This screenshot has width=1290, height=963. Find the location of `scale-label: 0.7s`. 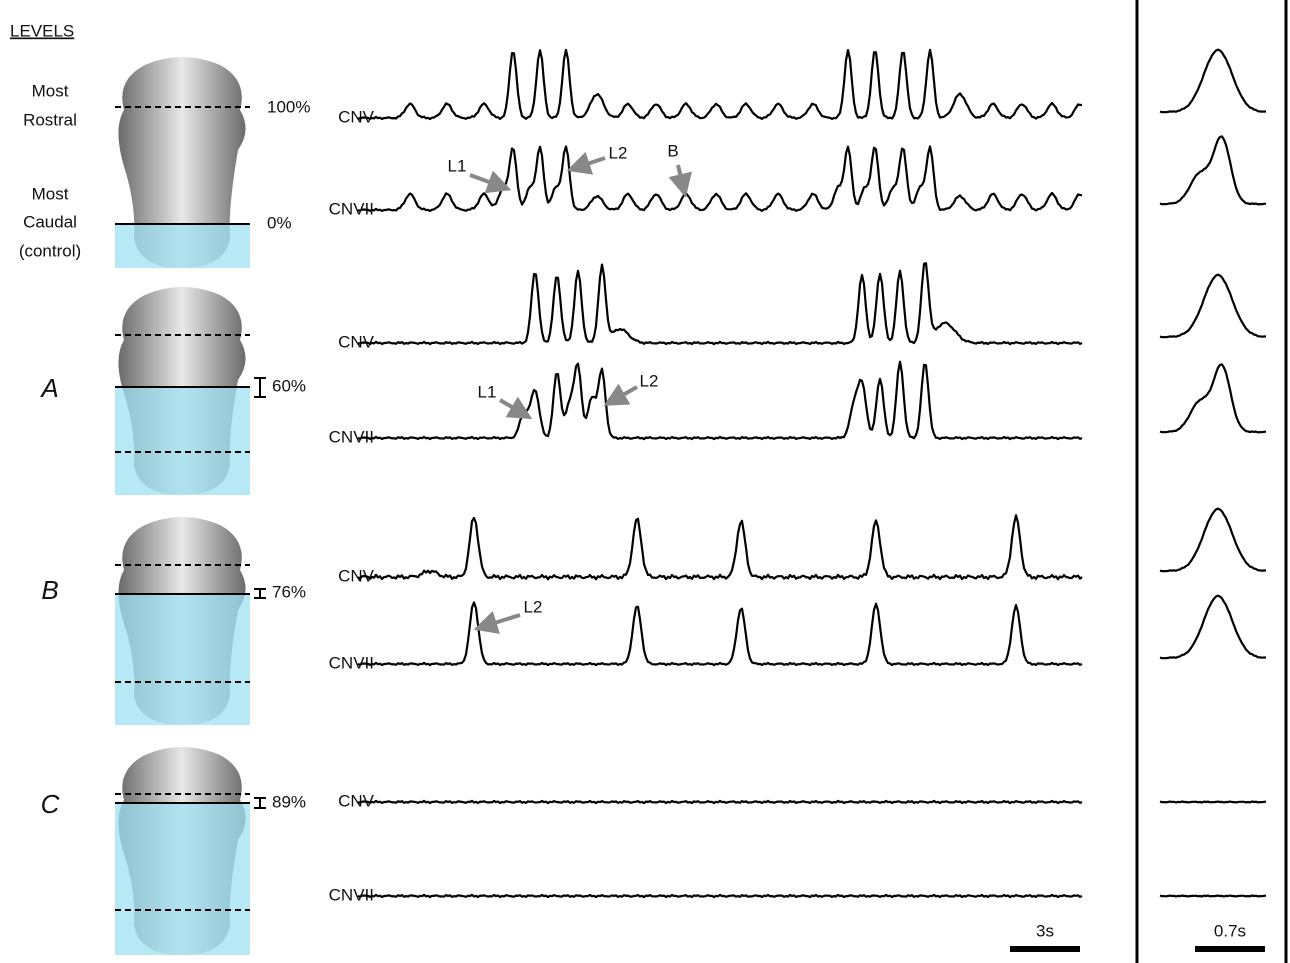

scale-label: 0.7s is located at coordinates (1230, 930).